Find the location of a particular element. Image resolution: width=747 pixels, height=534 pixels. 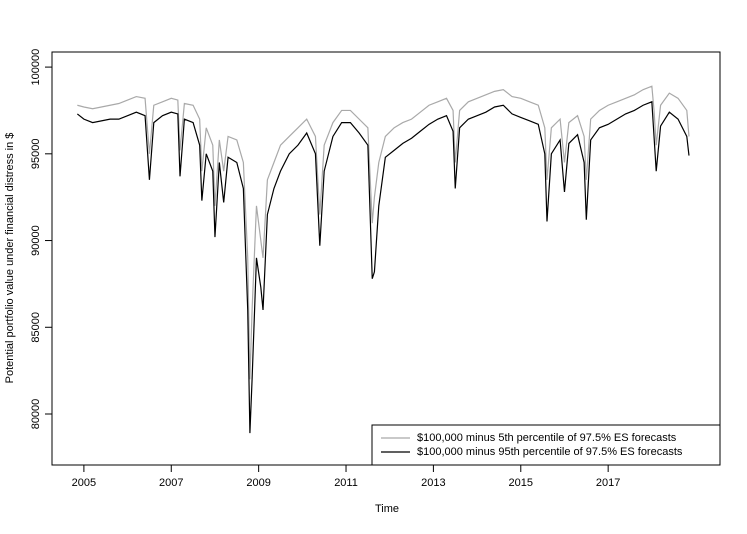

x-tick-label: 2005 is located at coordinates (84, 483).